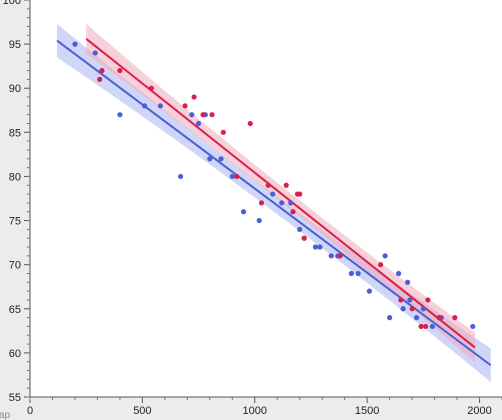  What do you see at coordinates (15, 354) in the screenshot?
I see `y-tick-label: 60` at bounding box center [15, 354].